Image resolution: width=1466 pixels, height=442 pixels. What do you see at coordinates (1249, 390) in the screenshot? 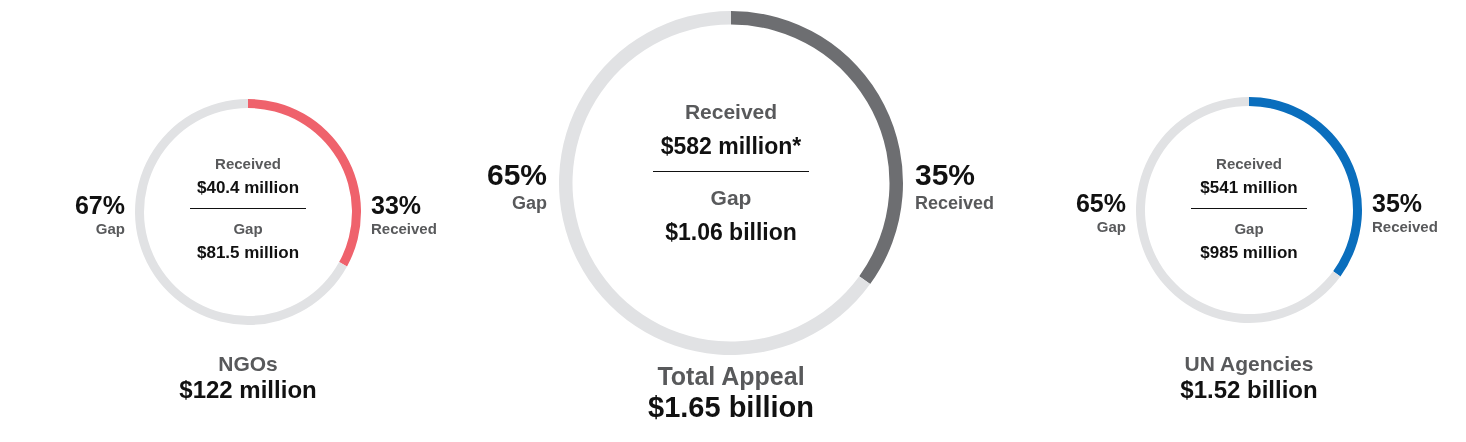
I see `text: $1.52 billion` at bounding box center [1249, 390].